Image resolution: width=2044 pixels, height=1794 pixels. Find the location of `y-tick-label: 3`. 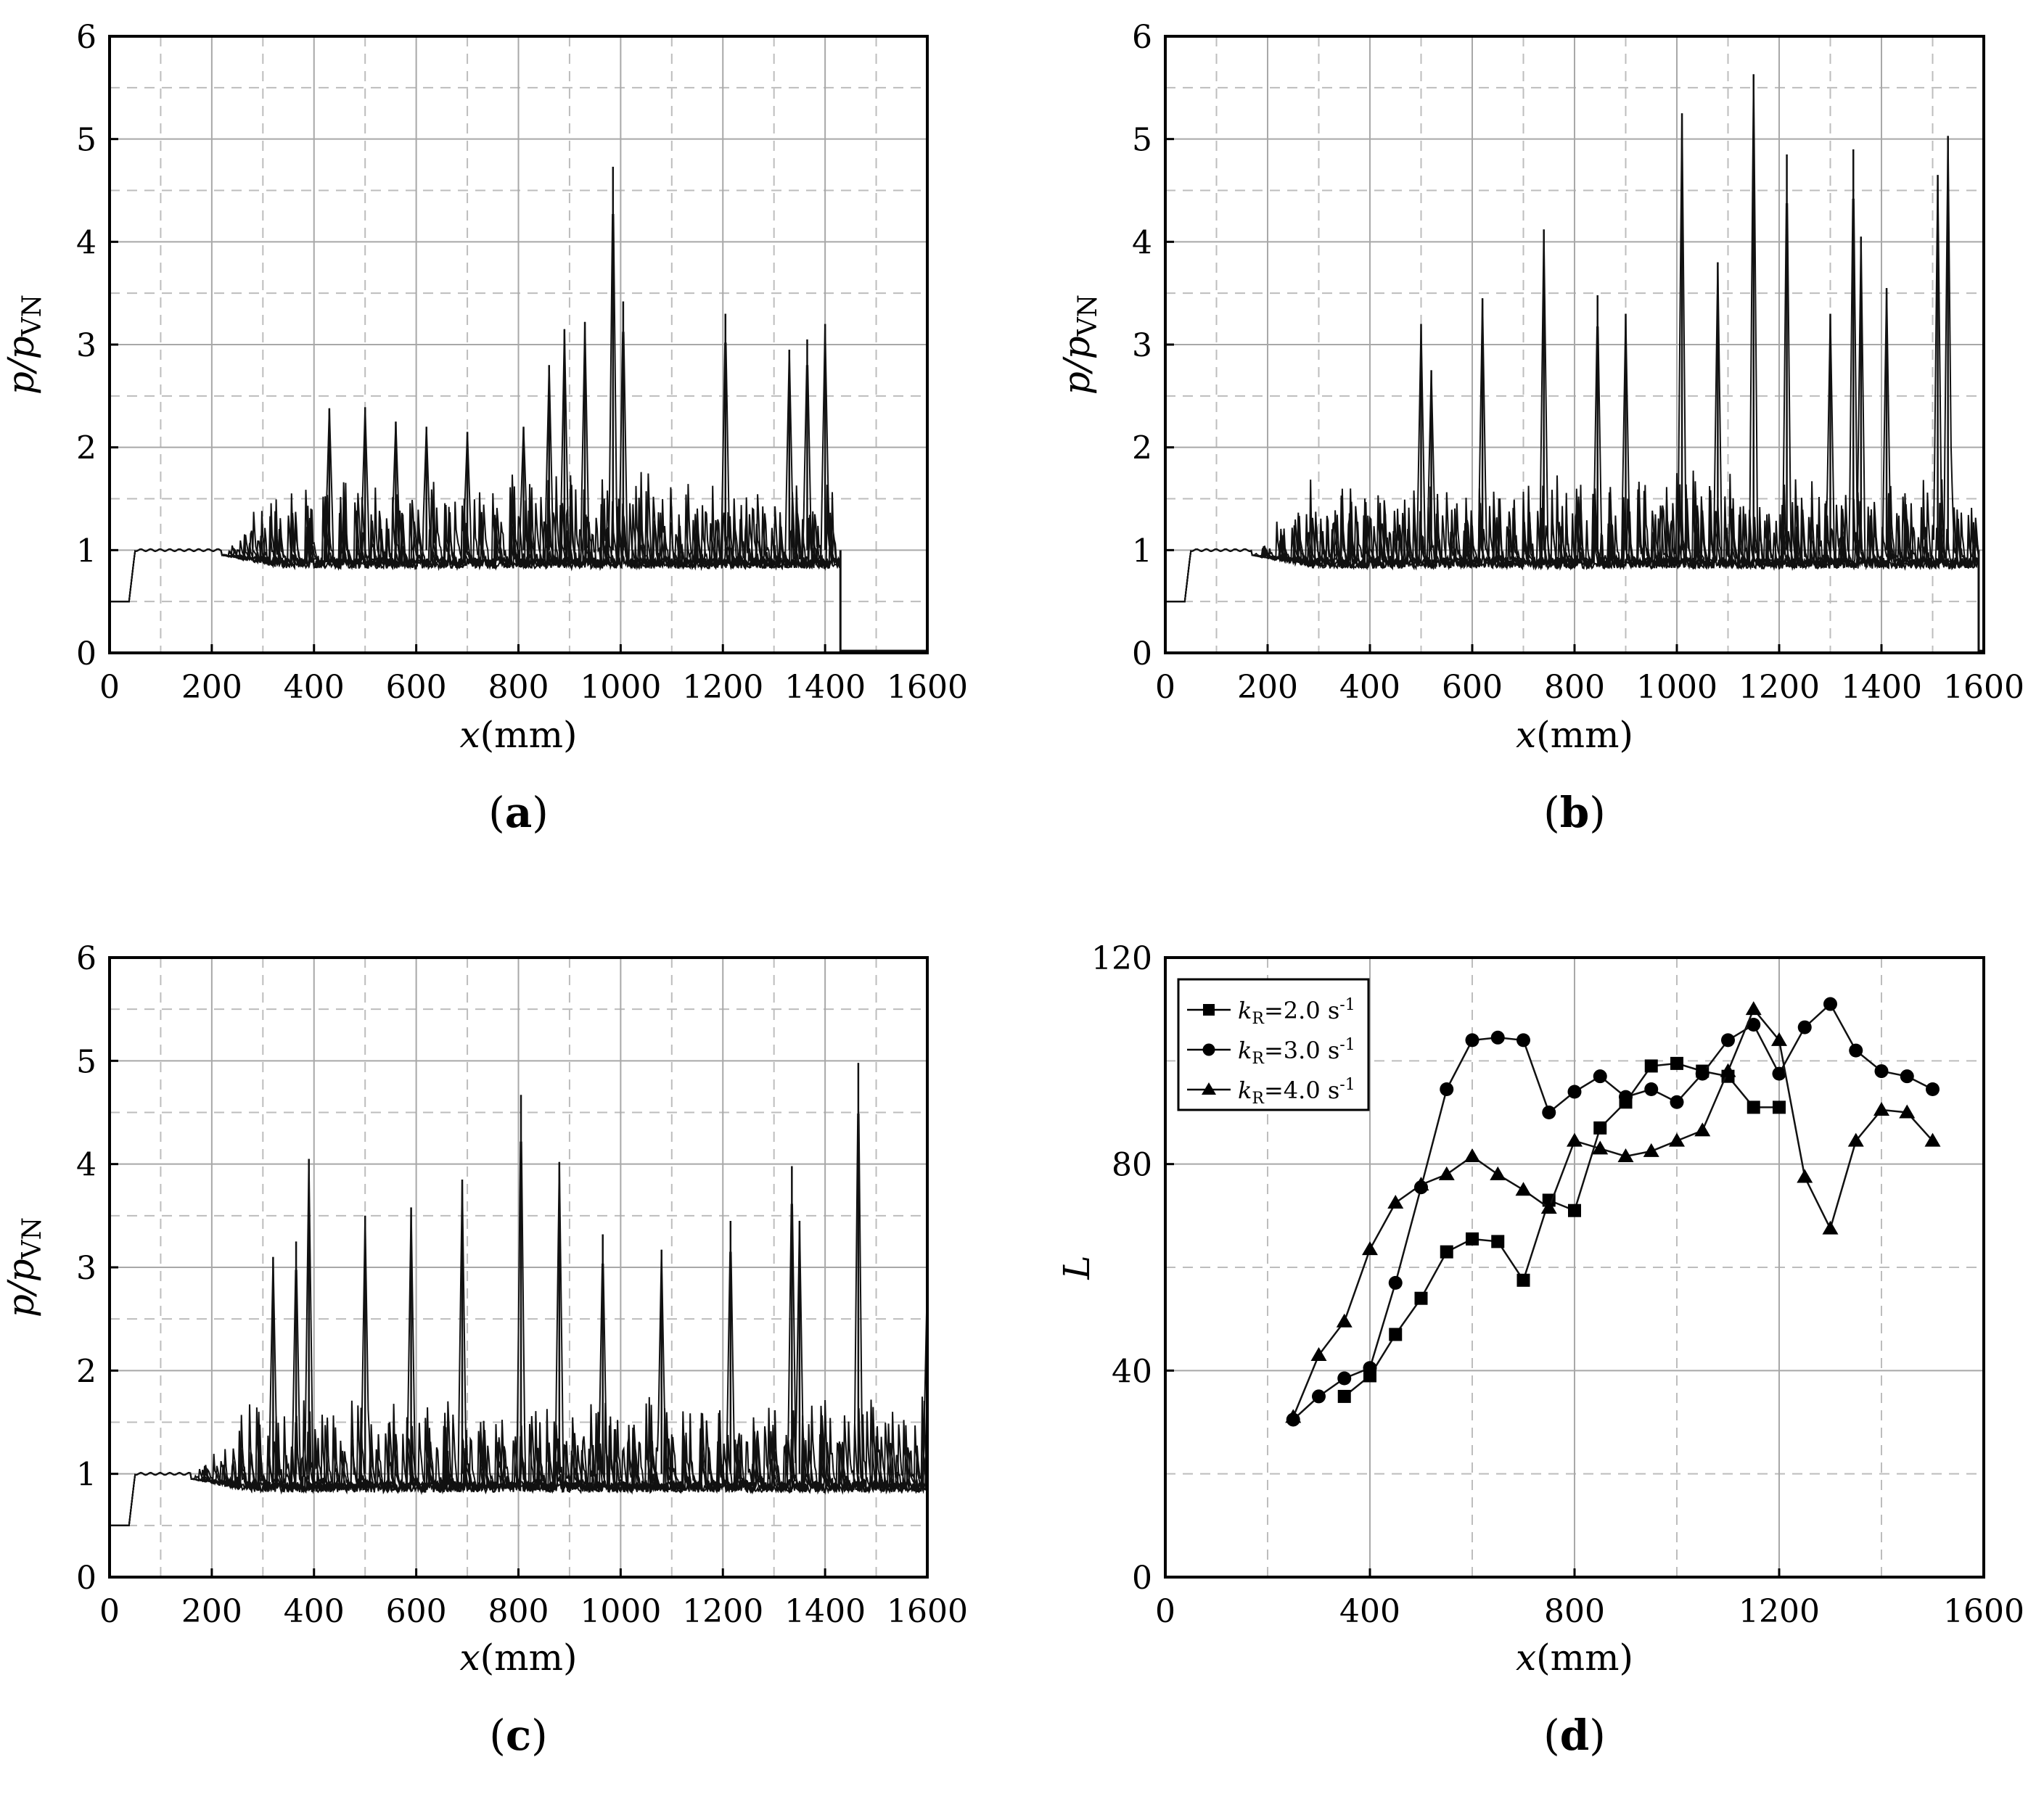

y-tick-label: 3 is located at coordinates (86, 1268).